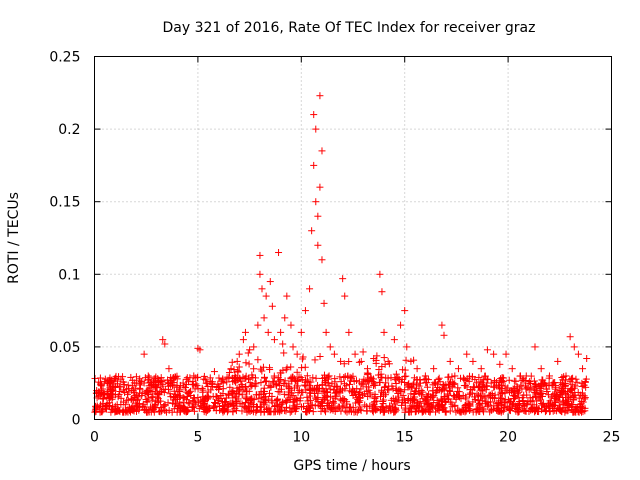 The width and height of the screenshot is (640, 480). What do you see at coordinates (64, 203) in the screenshot?
I see `y-tick-label: 0.15` at bounding box center [64, 203].